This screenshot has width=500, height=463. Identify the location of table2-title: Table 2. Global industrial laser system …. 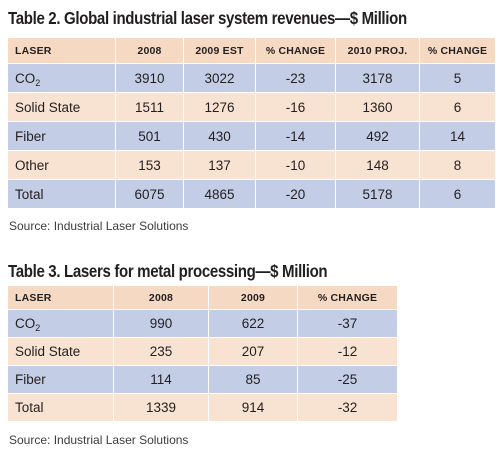
(207, 18).